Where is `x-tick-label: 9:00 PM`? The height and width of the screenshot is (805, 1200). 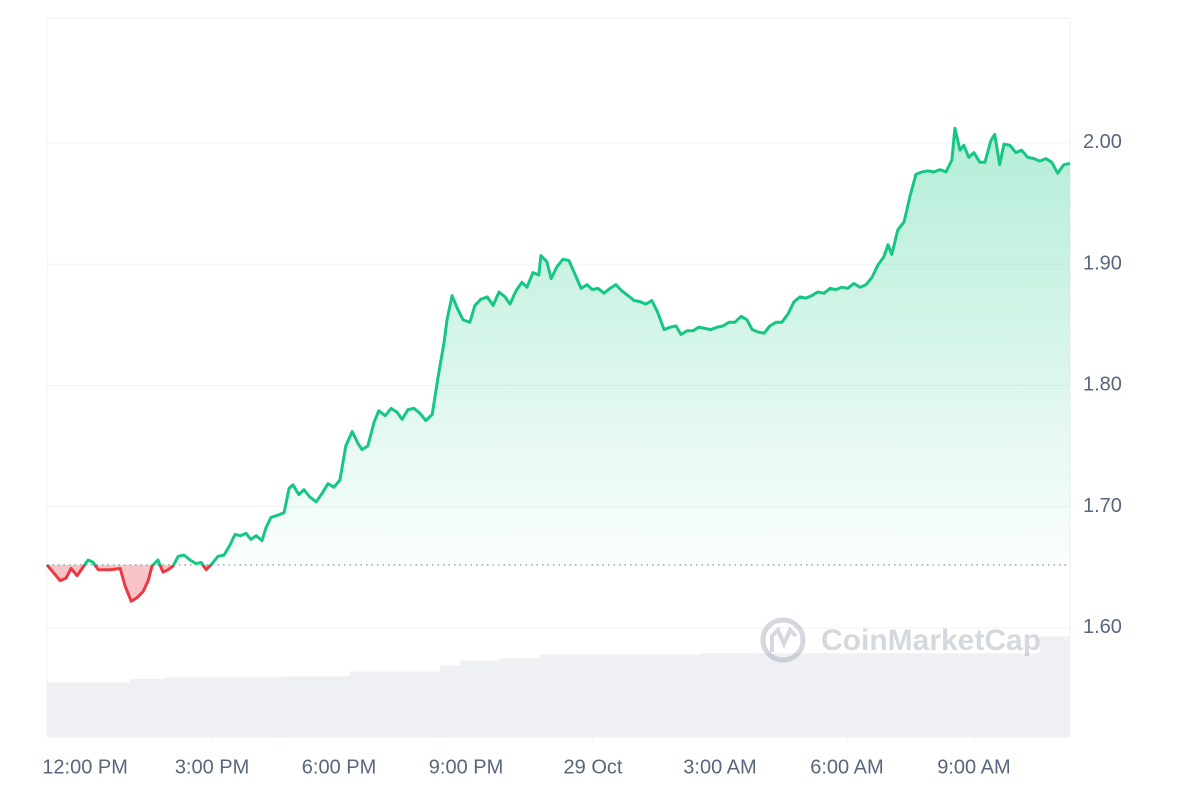
x-tick-label: 9:00 PM is located at coordinates (466, 767).